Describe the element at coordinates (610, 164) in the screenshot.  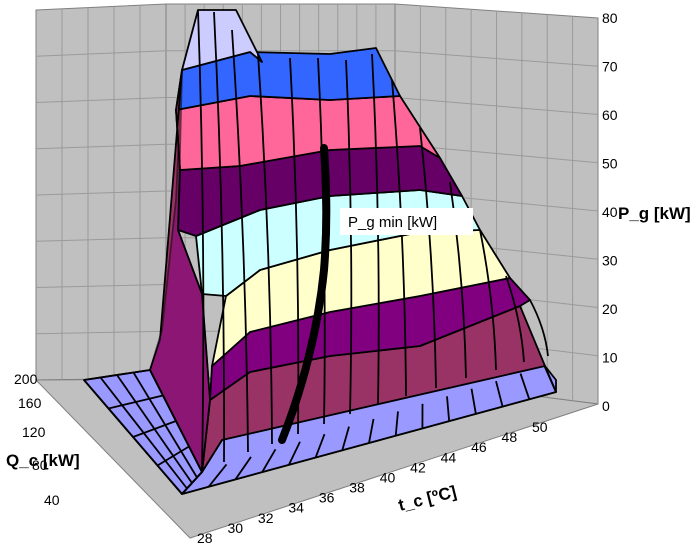
I see `z-tick-label: 50` at that location.